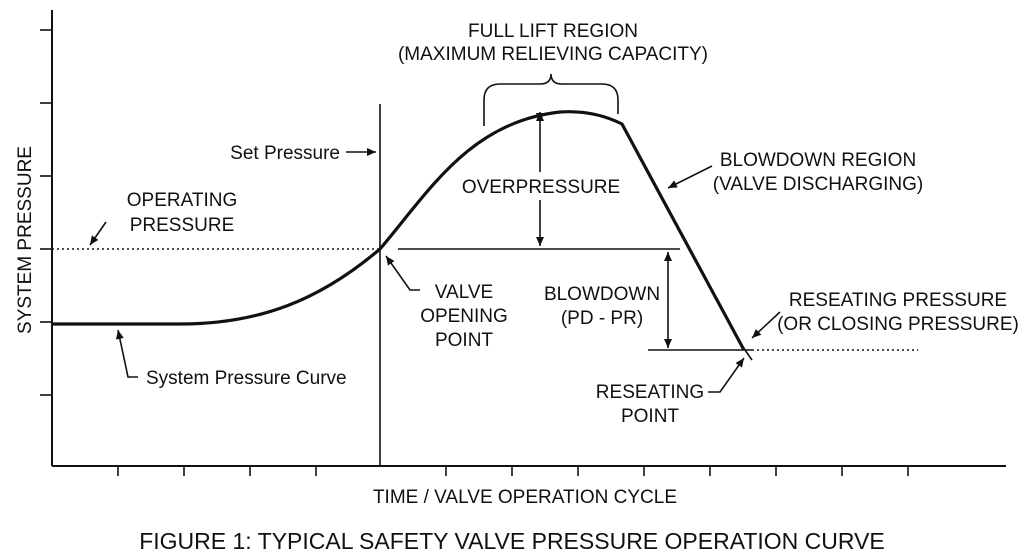 The height and width of the screenshot is (559, 1024). Describe the element at coordinates (766, 325) in the screenshot. I see `reseating-pressure-pointer` at that location.